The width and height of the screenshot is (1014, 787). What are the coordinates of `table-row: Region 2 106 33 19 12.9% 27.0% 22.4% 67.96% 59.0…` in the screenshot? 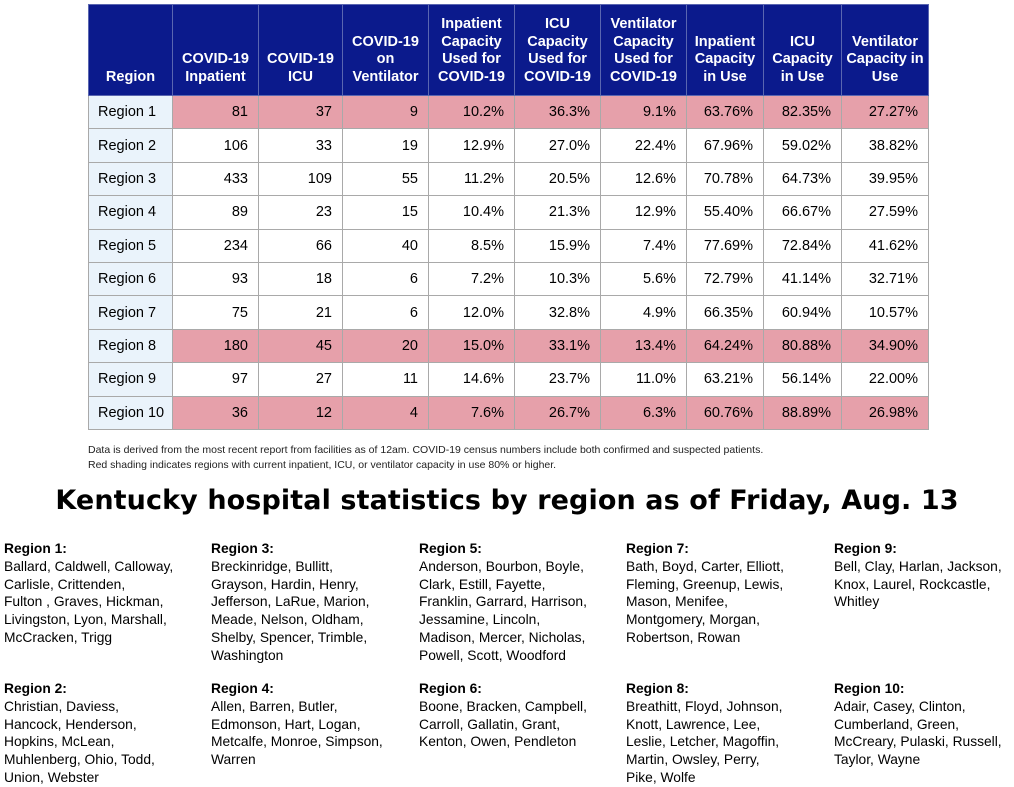 It's located at (508, 145).